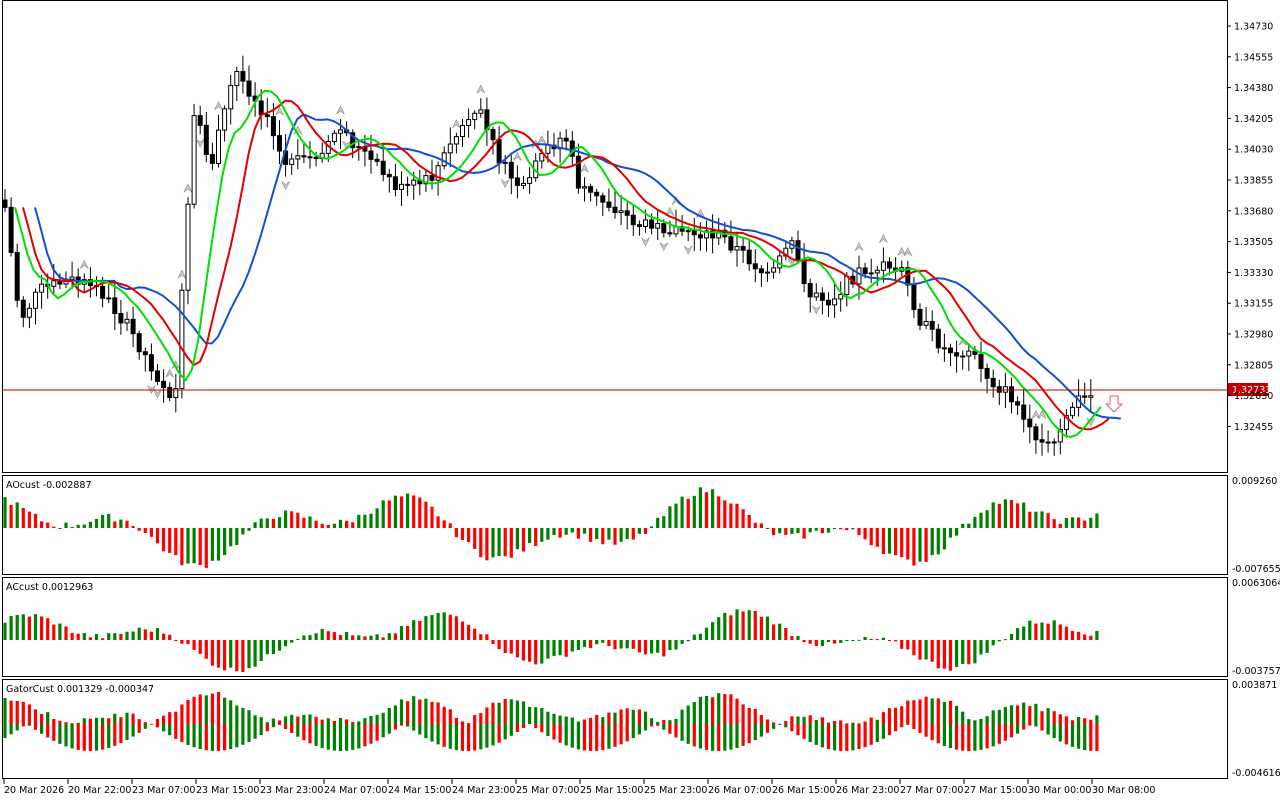  What do you see at coordinates (615, 525) in the screenshot?
I see `ao-pane` at bounding box center [615, 525].